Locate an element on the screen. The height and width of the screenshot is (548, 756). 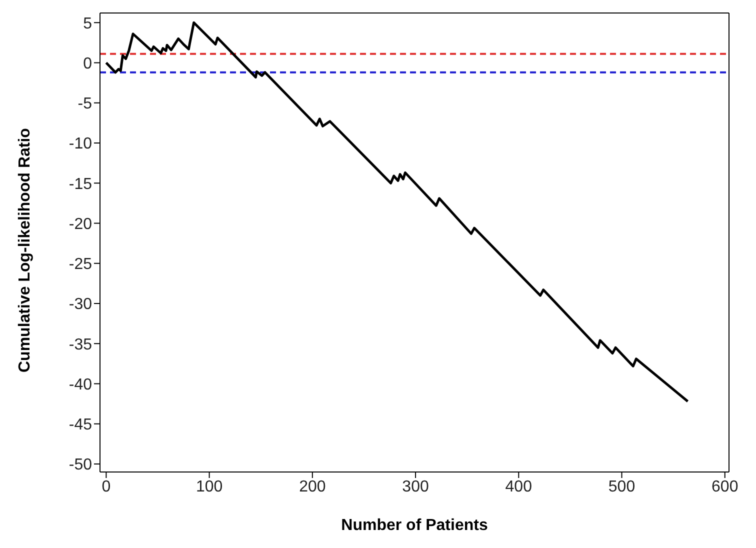
x-axis-title: Number of Patients is located at coordinates (414, 525).